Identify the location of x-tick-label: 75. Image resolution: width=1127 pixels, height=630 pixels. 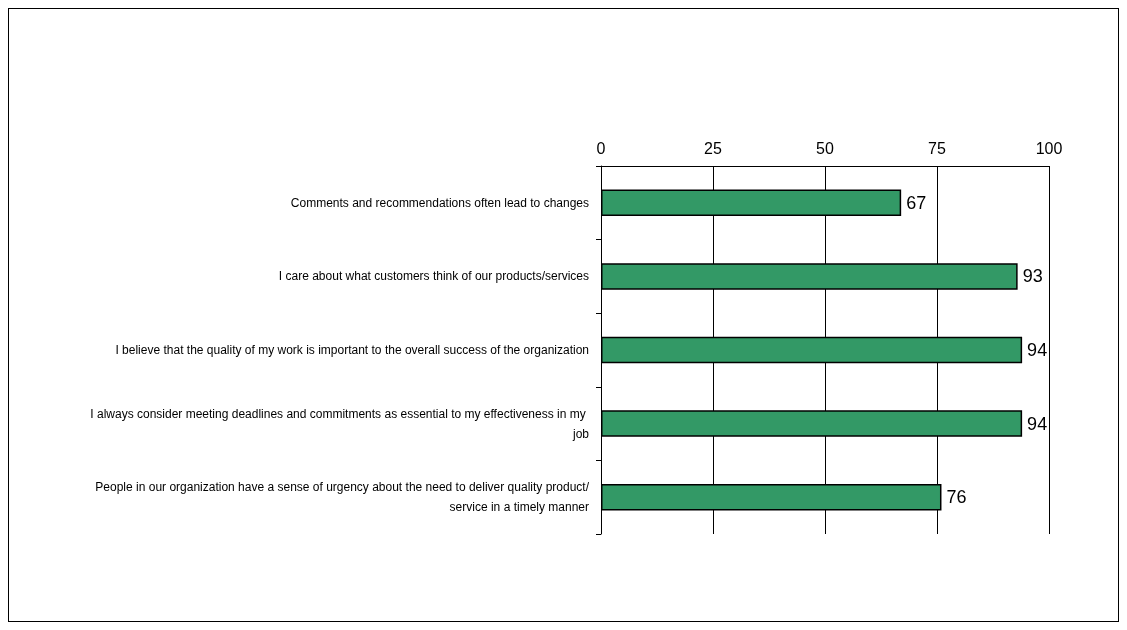
(937, 148).